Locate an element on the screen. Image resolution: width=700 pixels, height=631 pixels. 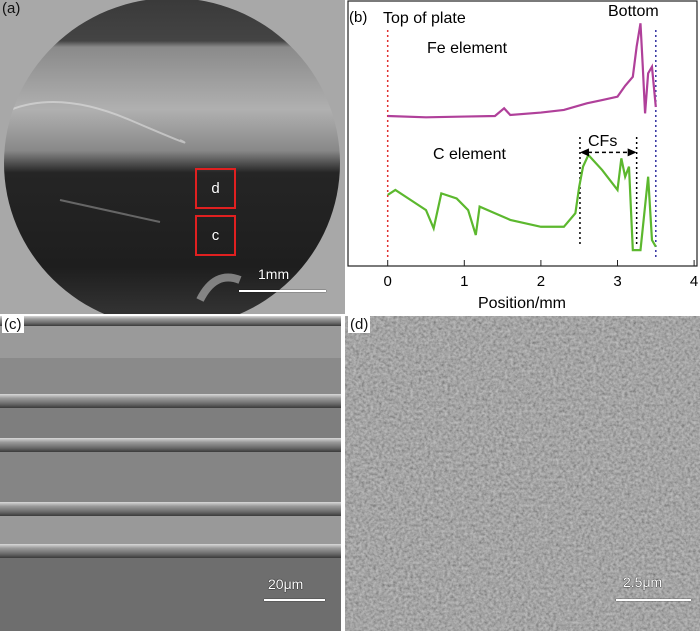
scale-bar-label-a: 1mm is located at coordinates (274, 274).